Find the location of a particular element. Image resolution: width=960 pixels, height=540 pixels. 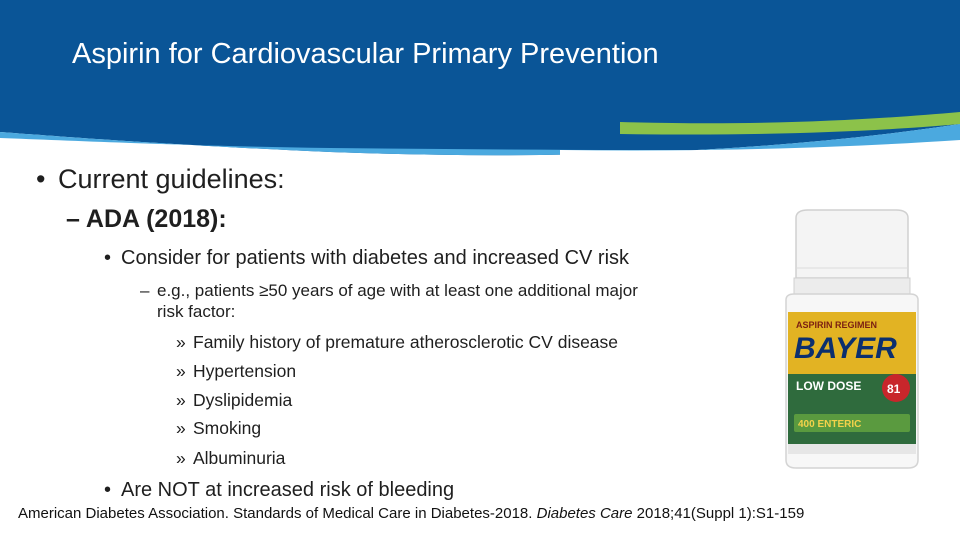

citation-journal: Diabetes Care is located at coordinates (584, 513).